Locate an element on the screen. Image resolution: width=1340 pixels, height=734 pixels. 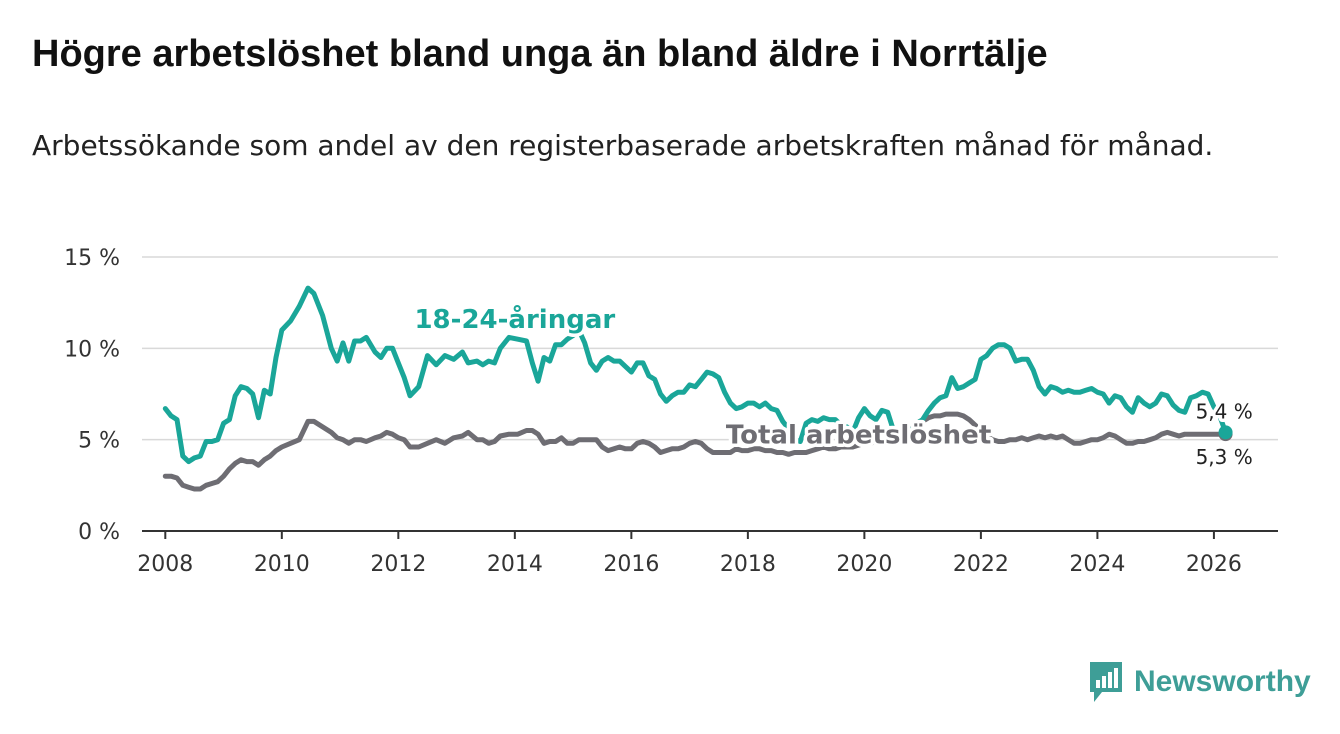
x-tick-label: 2010 is located at coordinates (282, 564).